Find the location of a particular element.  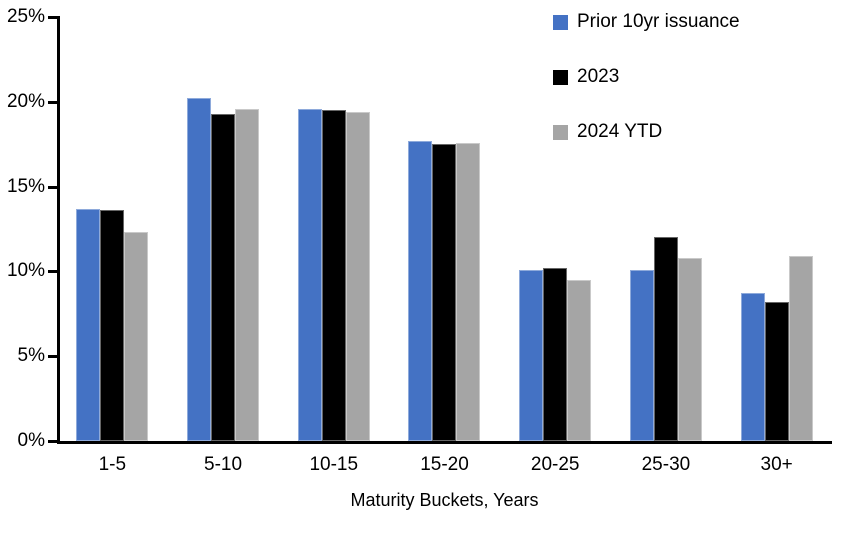

y-tick-label: 5% is located at coordinates (31, 356).